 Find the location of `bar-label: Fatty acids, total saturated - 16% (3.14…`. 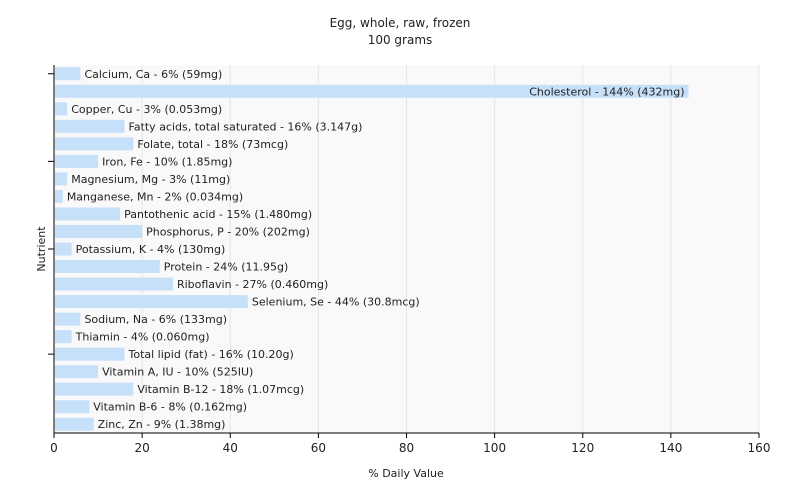

bar-label: Fatty acids, total saturated - 16% (3.14… is located at coordinates (246, 126).